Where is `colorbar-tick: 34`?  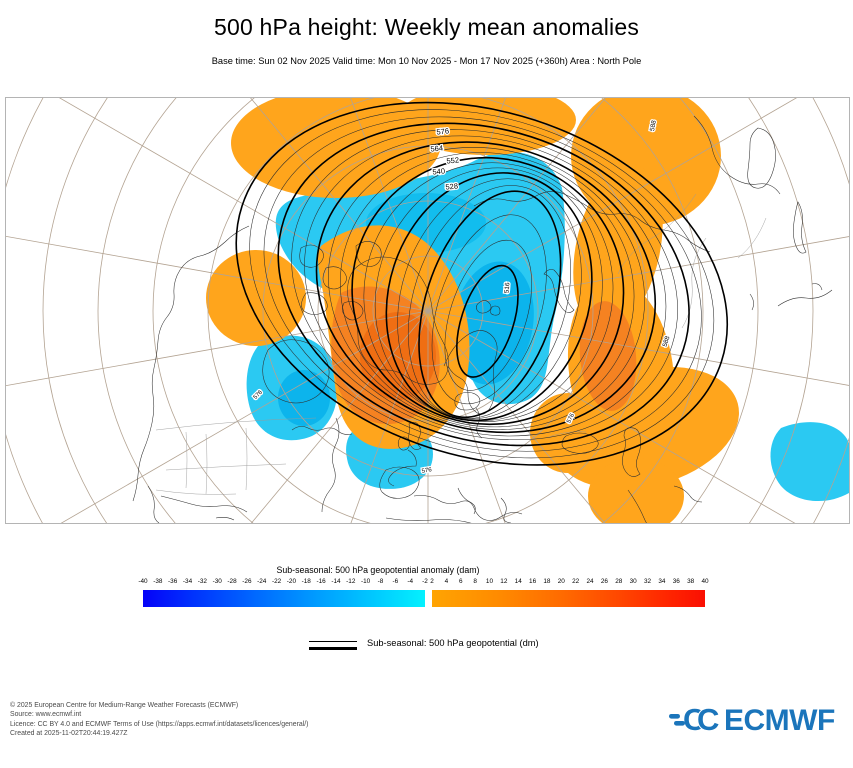 colorbar-tick: 34 is located at coordinates (662, 581).